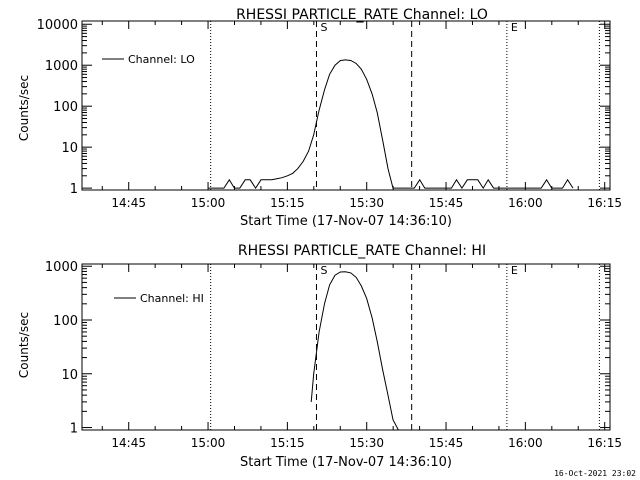 This screenshot has height=480, width=640. What do you see at coordinates (24, 345) in the screenshot?
I see `y-axis-label-hi: Counts/sec` at bounding box center [24, 345].